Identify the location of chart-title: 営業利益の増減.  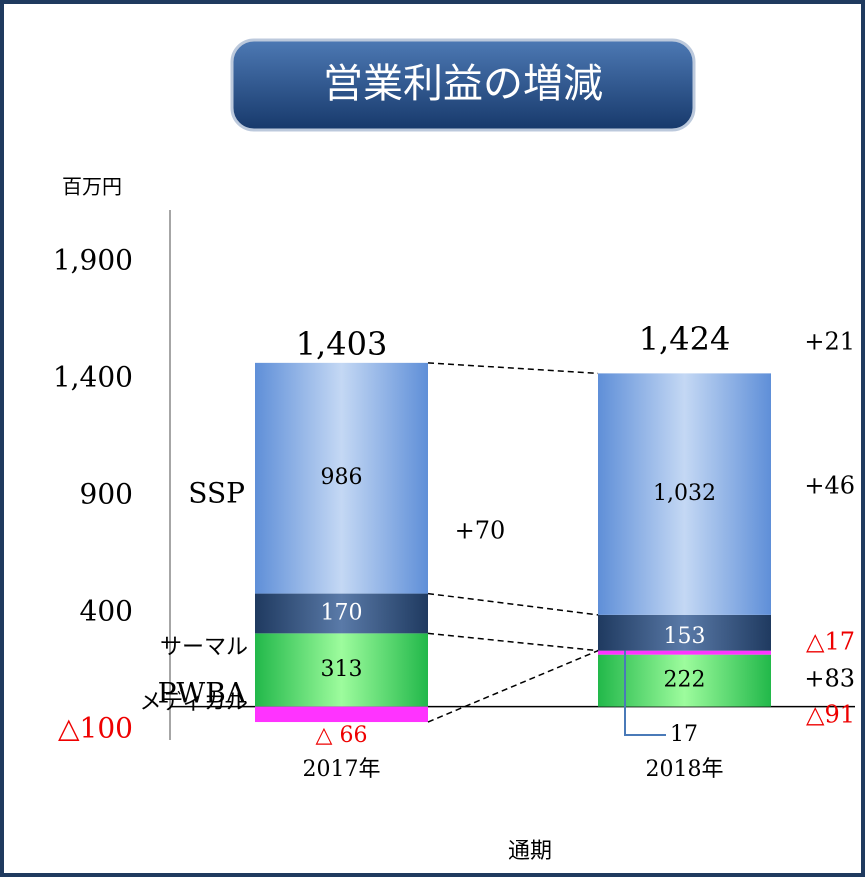
(463, 84).